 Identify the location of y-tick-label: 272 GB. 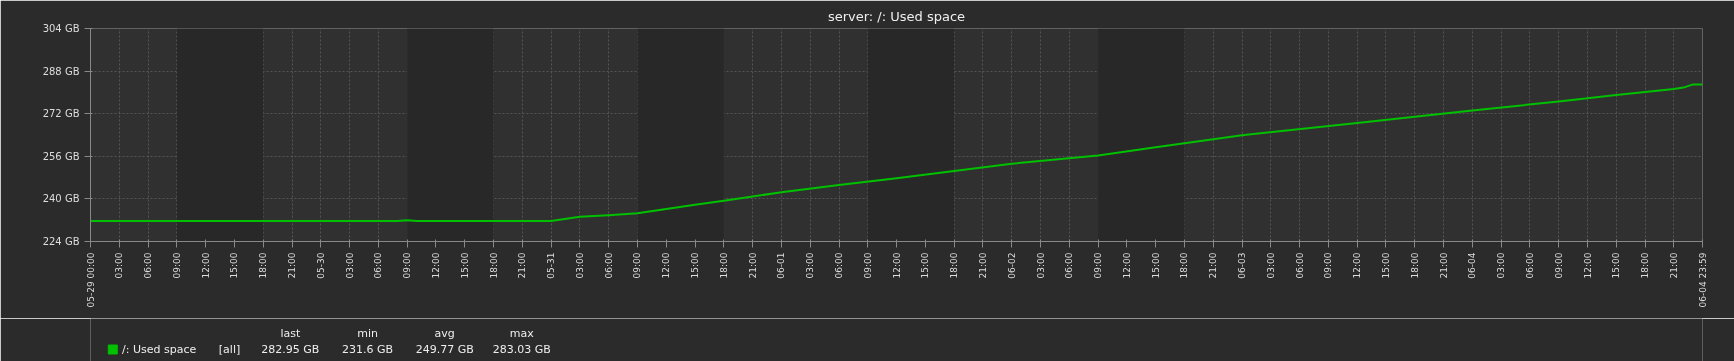
(61, 114).